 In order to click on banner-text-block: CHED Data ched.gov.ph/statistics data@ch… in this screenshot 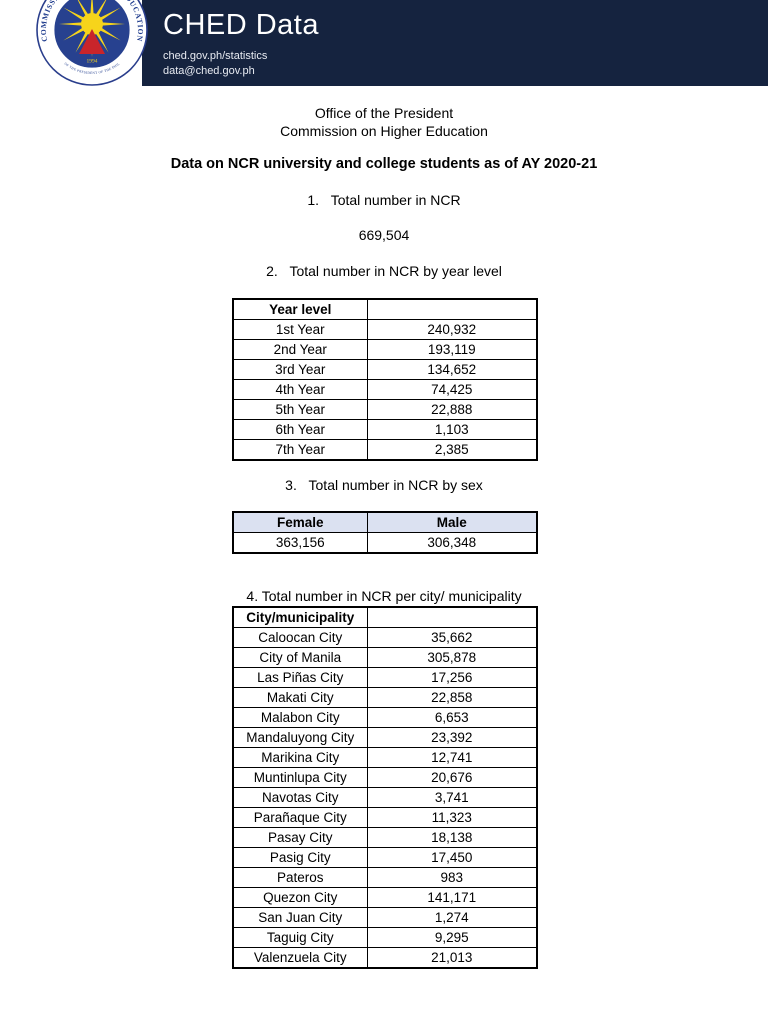, I will do `click(241, 44)`.